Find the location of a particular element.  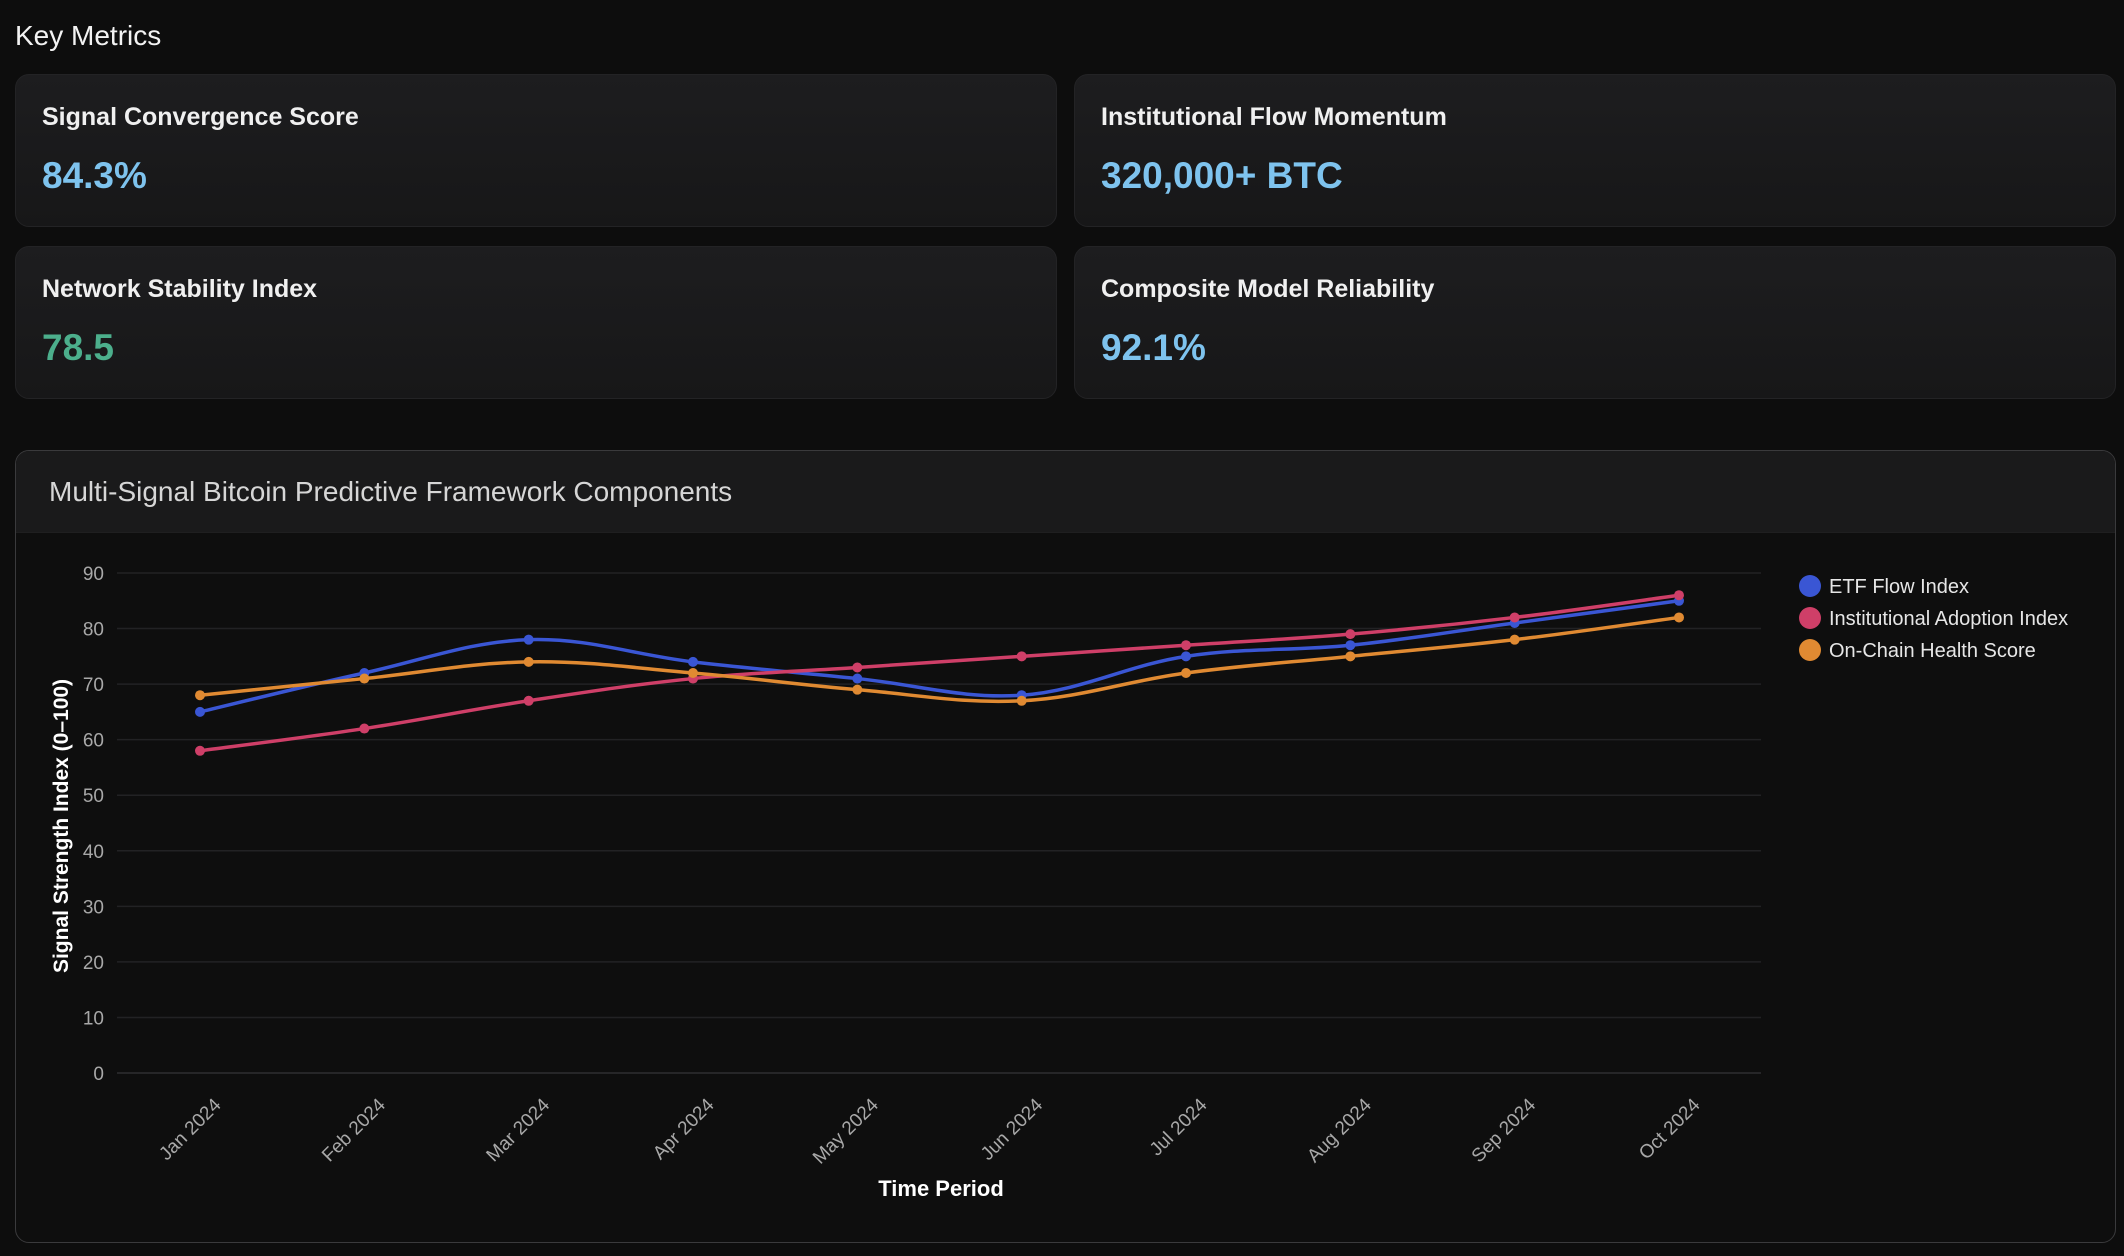

x-axis-label: Time Period is located at coordinates (941, 1188).